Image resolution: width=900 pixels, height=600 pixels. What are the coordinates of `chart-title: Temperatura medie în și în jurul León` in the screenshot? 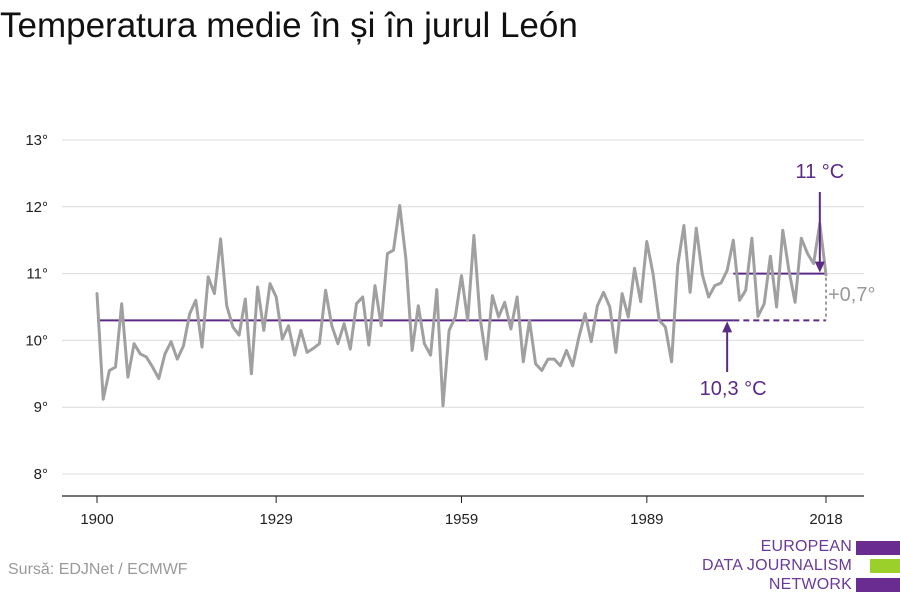 It's located at (289, 25).